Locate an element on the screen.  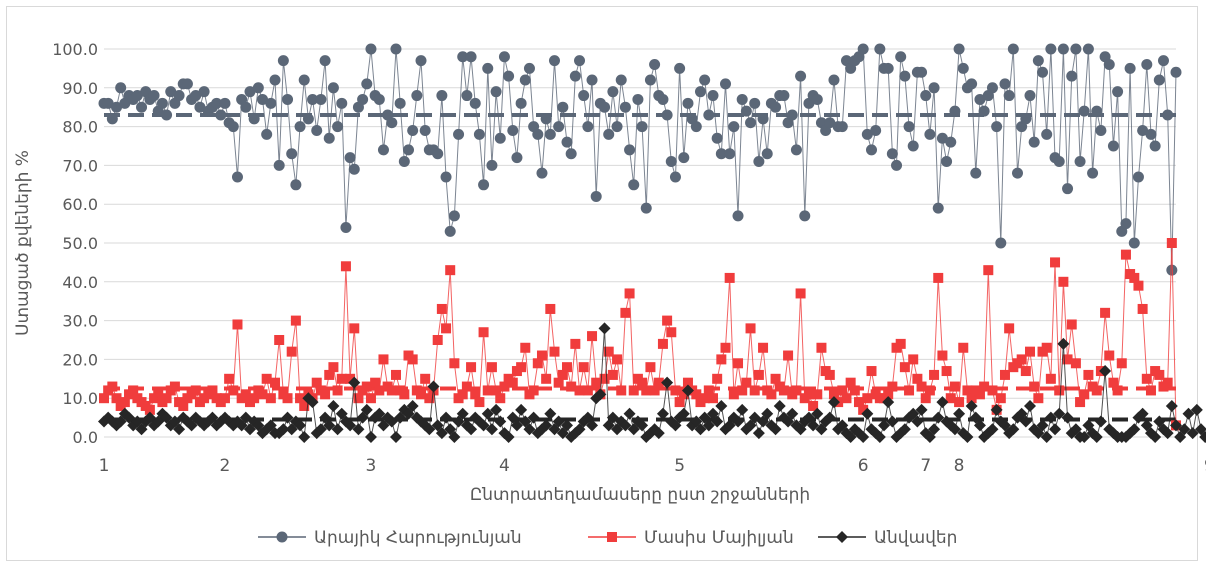
region-label: 1 is located at coordinates (104, 466).